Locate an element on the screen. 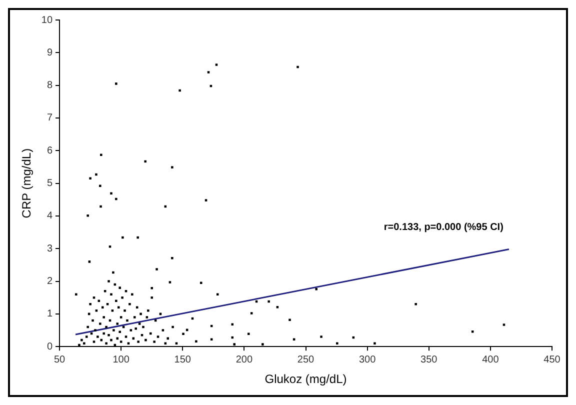 The width and height of the screenshot is (576, 405). y-tick-label: 10 is located at coordinates (47, 20).